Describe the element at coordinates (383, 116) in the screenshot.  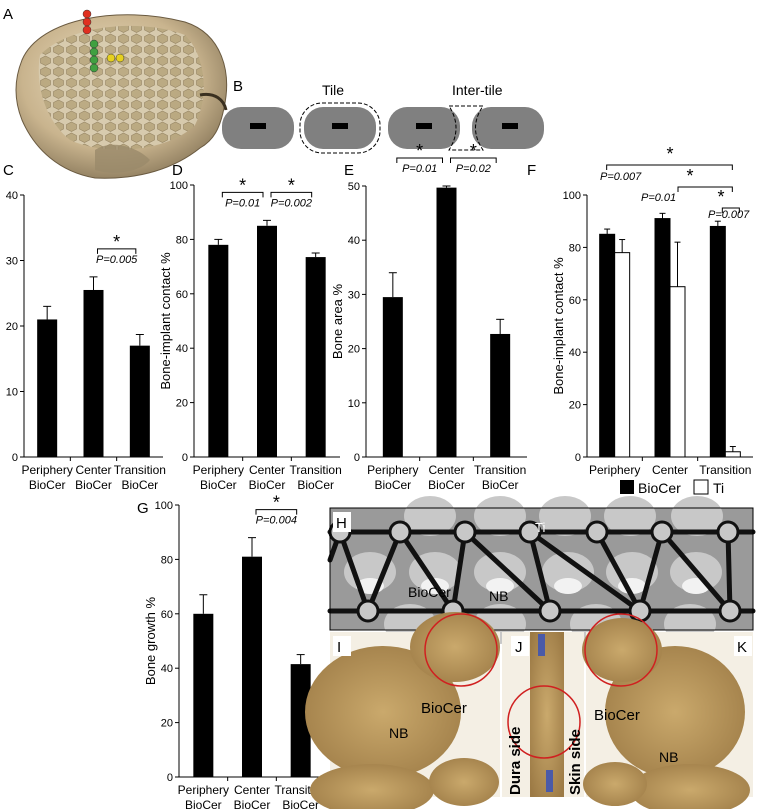
I see `panel-b: B Tile Inter-tile` at that location.